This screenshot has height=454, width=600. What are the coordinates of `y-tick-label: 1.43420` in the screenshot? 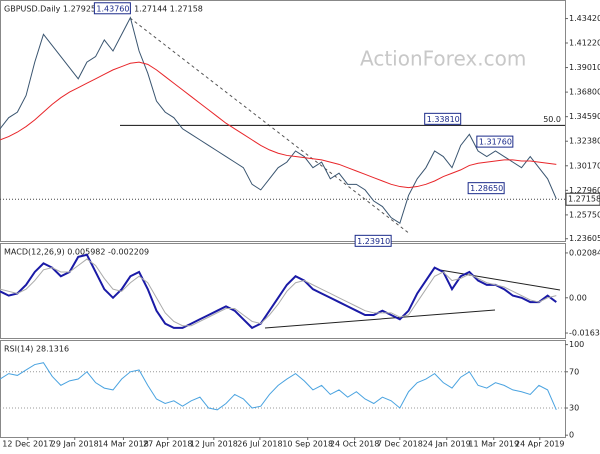 It's located at (584, 18).